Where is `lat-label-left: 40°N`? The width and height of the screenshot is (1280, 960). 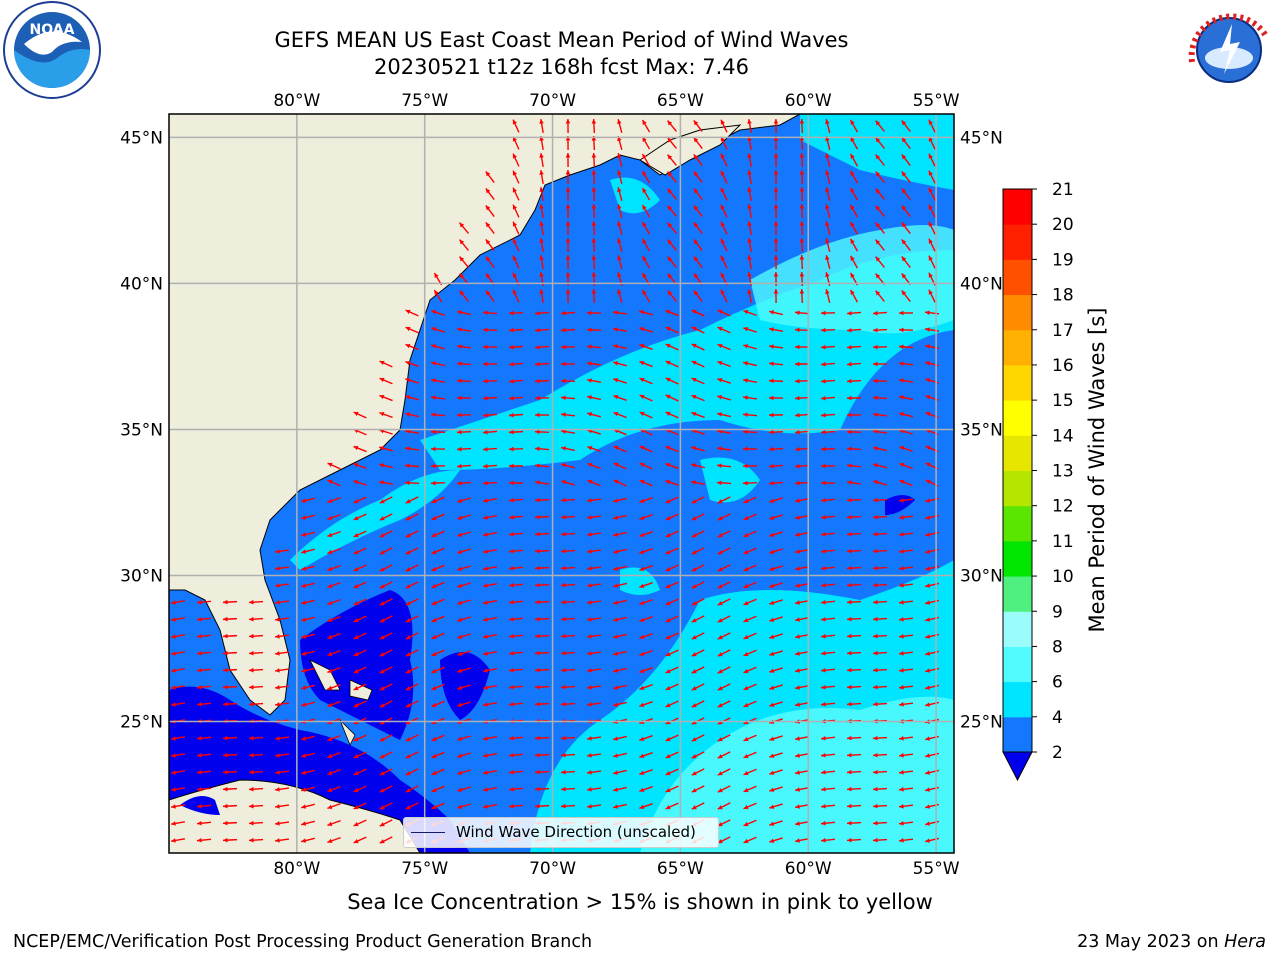 lat-label-left: 40°N is located at coordinates (141, 284).